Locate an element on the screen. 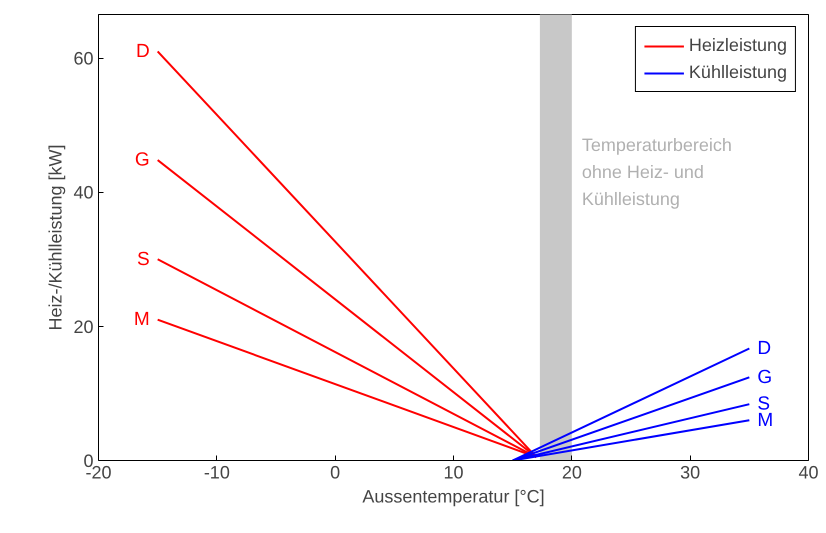 This screenshot has height=533, width=826. y-axis-title: Heiz-/Kühlleistung [kW] is located at coordinates (55, 237).